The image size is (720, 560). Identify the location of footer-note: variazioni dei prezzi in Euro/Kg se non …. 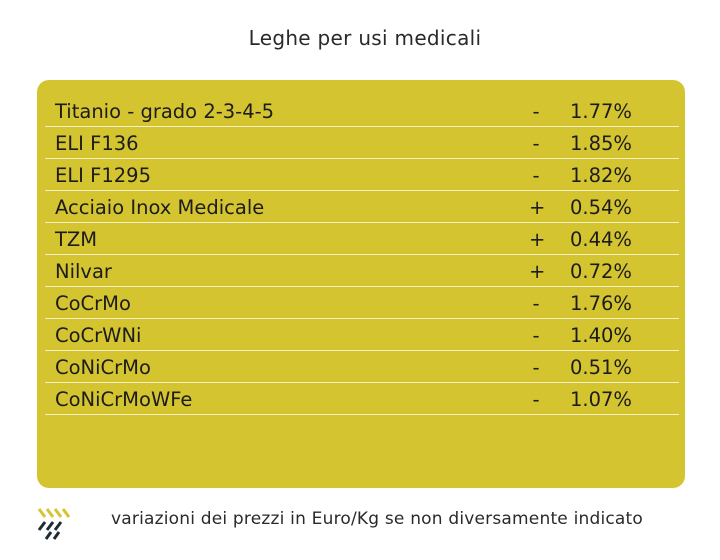
(377, 519).